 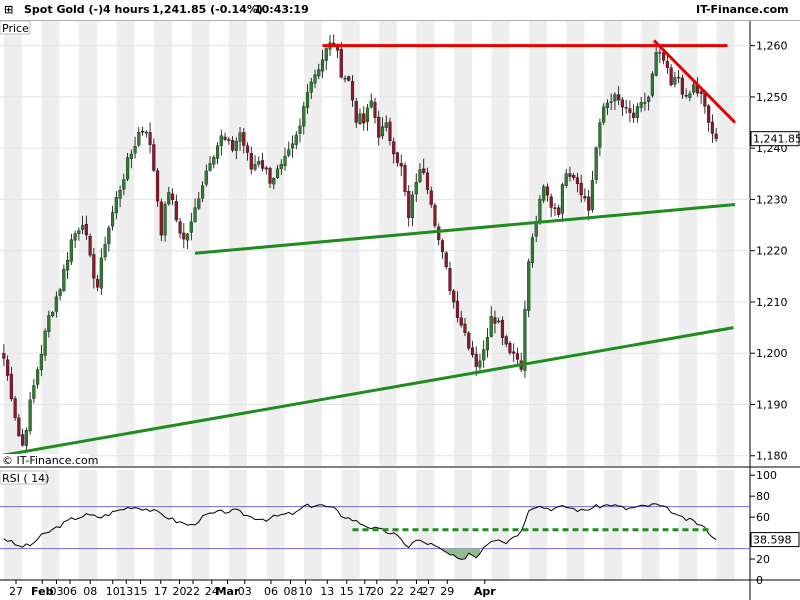 I want to click on expand-icon: ⊞, so click(x=9, y=9).